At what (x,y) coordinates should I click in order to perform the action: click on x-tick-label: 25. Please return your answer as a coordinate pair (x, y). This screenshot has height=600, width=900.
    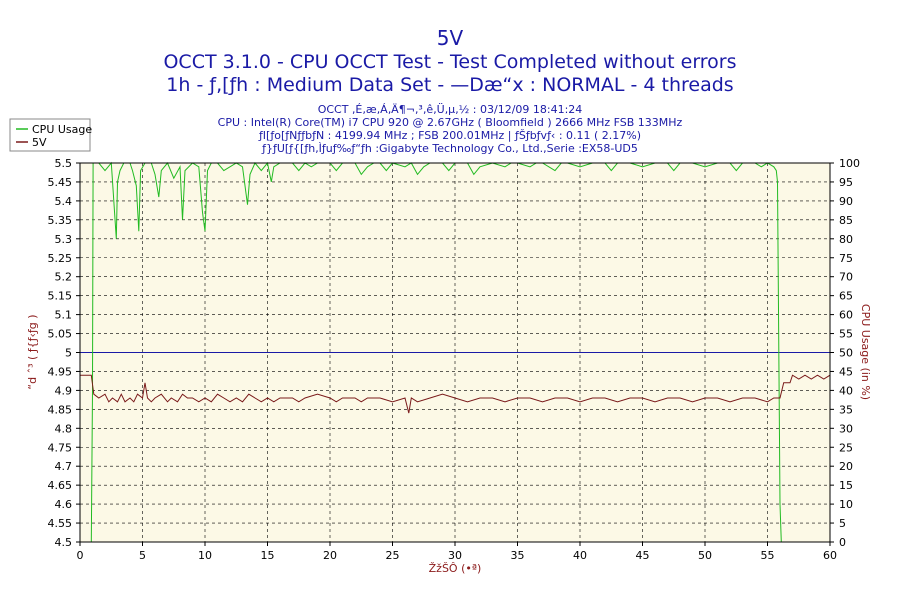
    Looking at the image, I should click on (393, 555).